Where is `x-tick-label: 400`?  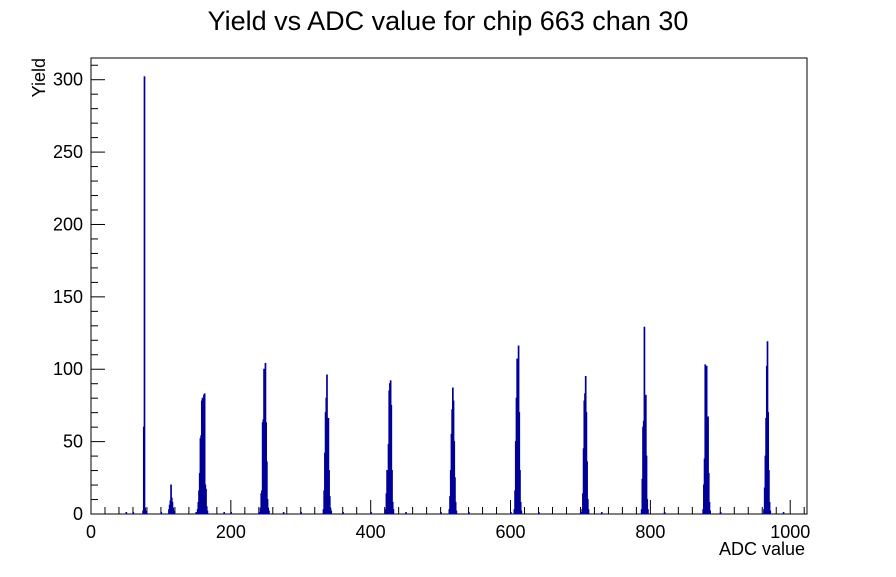
x-tick-label: 400 is located at coordinates (371, 532).